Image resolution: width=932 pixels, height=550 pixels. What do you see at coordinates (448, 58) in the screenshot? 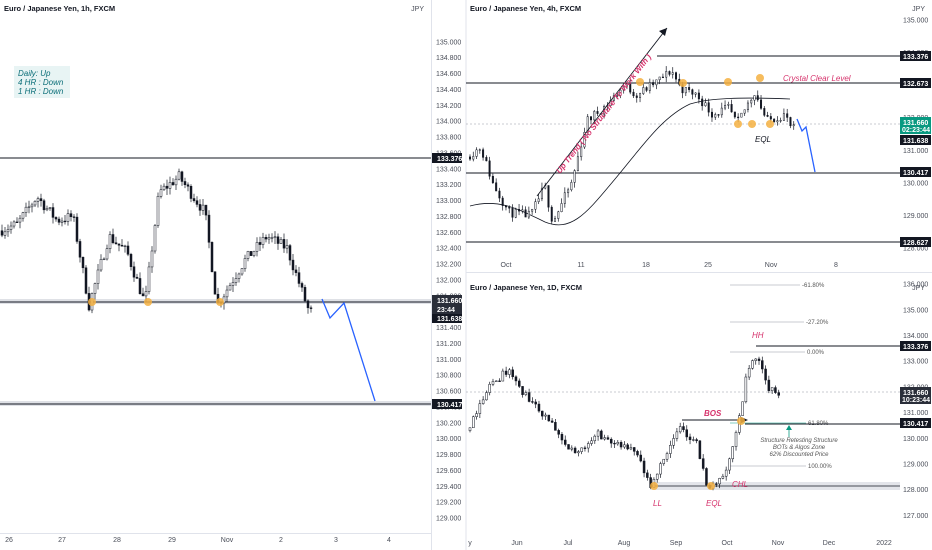
I see `y-tick-label: 134.800` at bounding box center [448, 58].